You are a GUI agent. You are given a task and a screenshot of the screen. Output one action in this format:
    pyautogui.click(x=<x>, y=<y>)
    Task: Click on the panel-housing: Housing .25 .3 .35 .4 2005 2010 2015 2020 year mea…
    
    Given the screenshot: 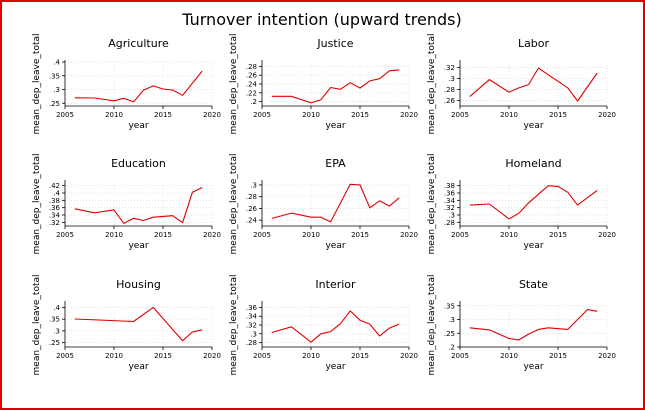 What is the action you would take?
    pyautogui.click(x=126, y=325)
    